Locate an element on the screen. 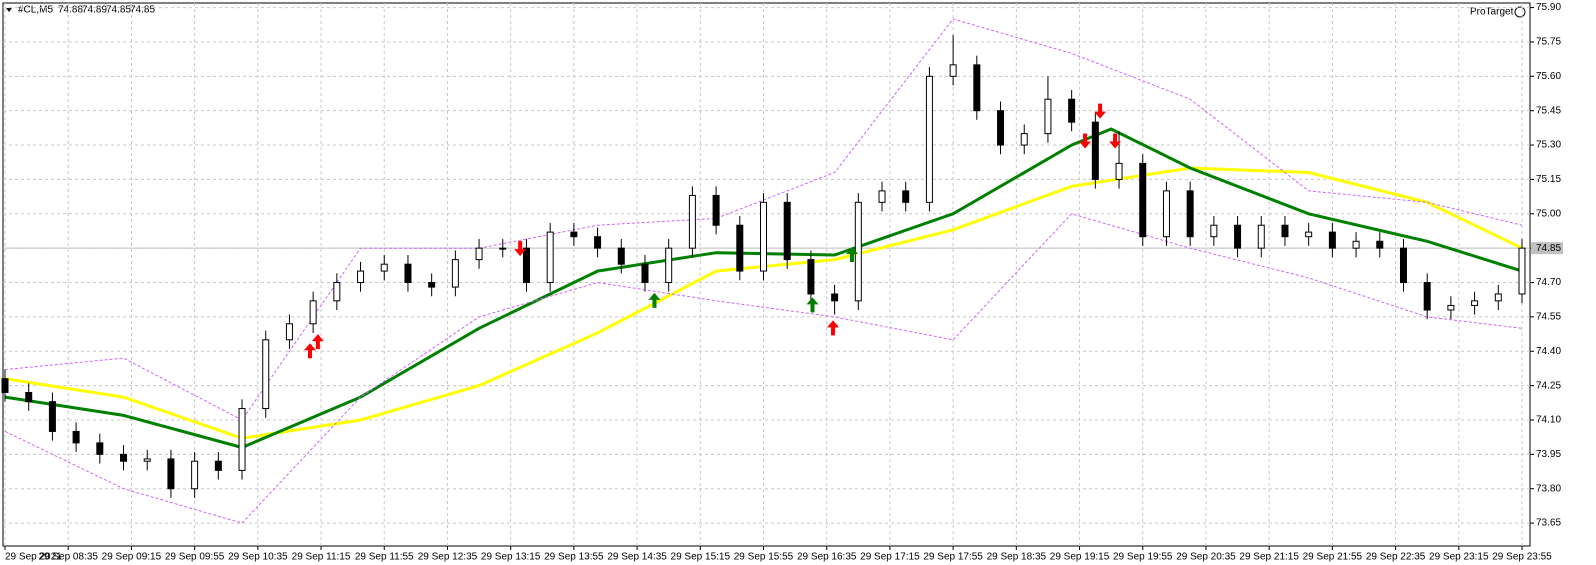 This screenshot has width=1596, height=565. x-tick-label: 29 Sep 21:15 is located at coordinates (1269, 557).